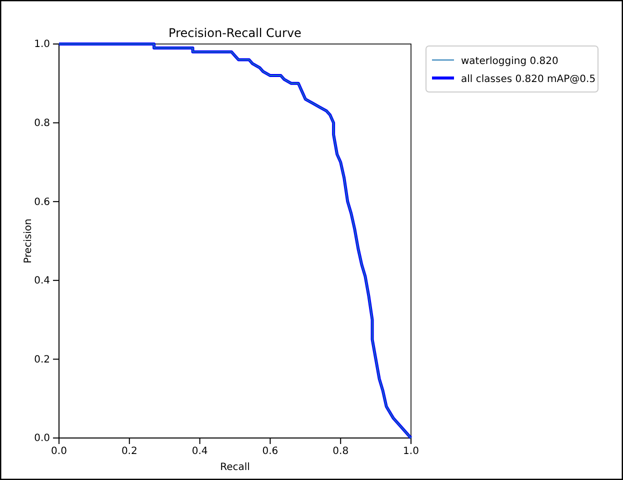 The image size is (623, 480). What do you see at coordinates (235, 33) in the screenshot?
I see `chart-title: Precision-Recall Curve` at bounding box center [235, 33].